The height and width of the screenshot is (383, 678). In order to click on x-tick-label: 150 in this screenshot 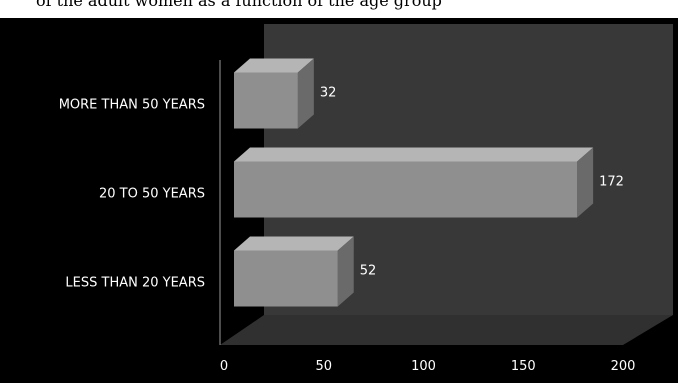, I will do `click(523, 366)`.